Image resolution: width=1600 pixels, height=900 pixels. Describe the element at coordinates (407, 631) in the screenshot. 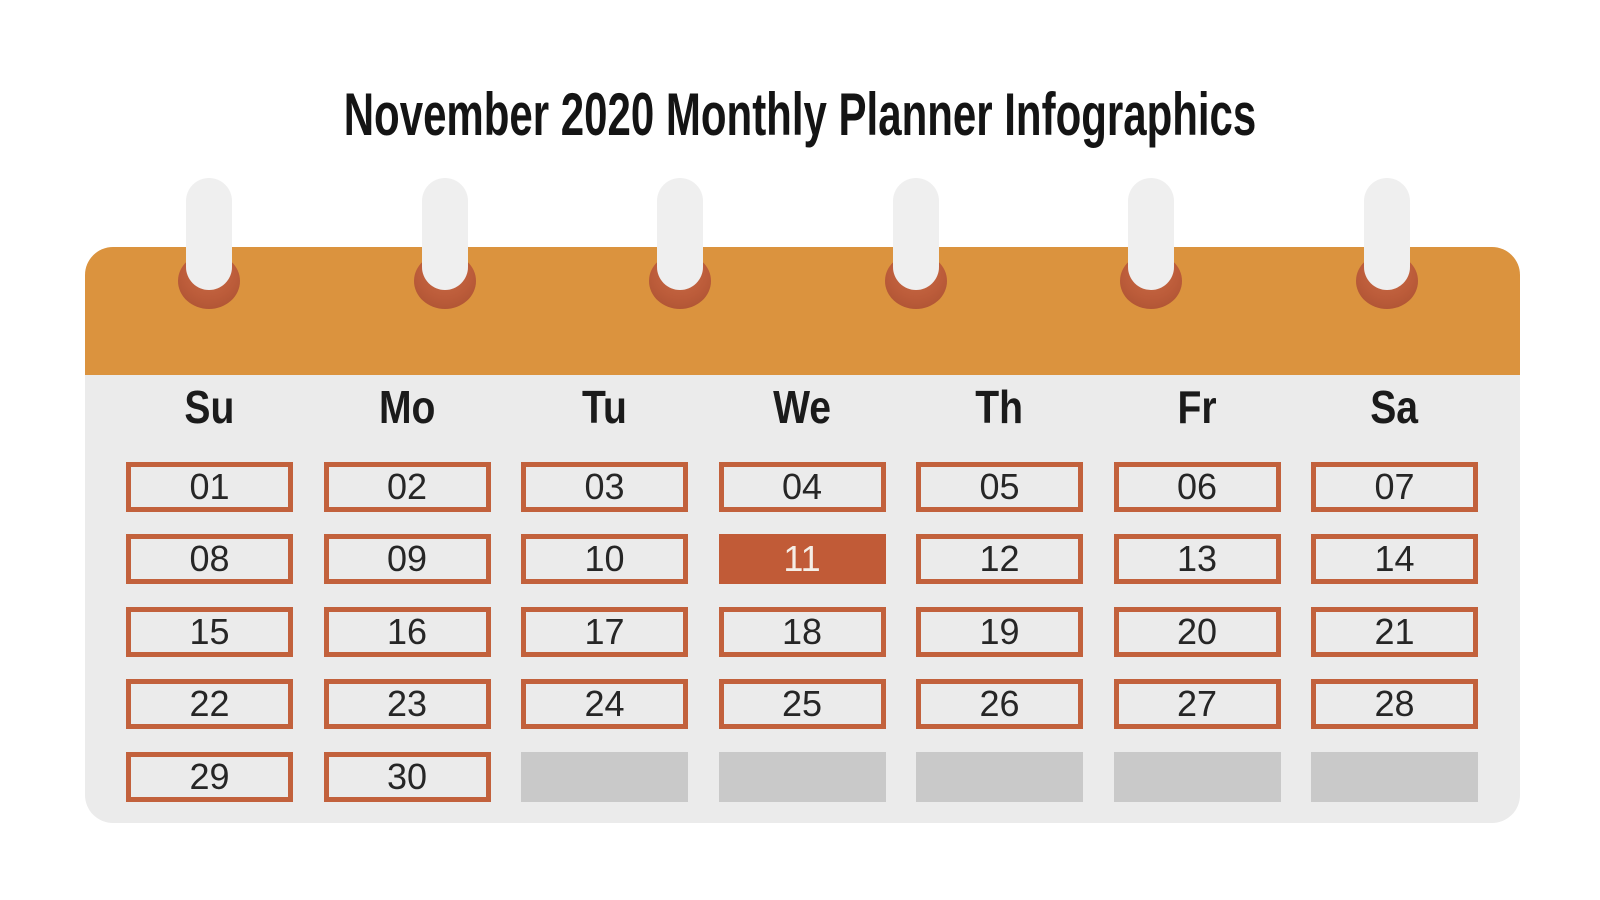

I see `day-cell: 16` at that location.